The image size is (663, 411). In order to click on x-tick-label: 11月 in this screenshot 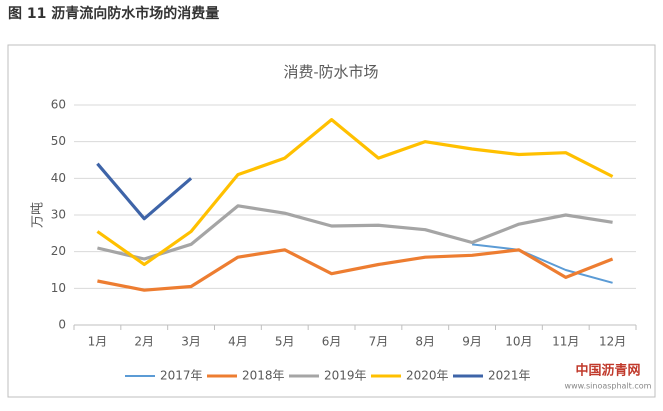, I will do `click(565, 342)`.